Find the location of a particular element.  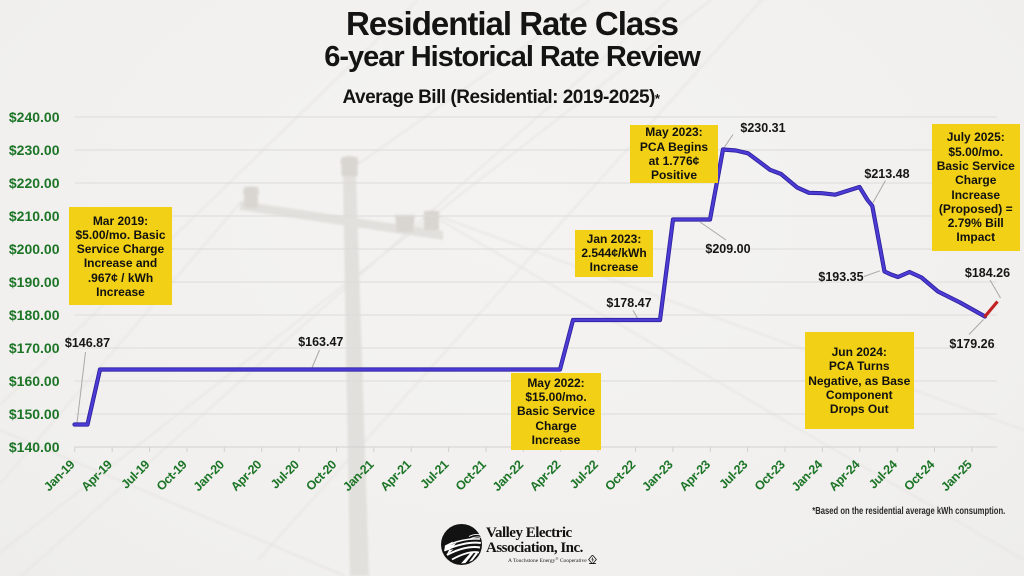

svg-text: Jul-24 is located at coordinates (883, 474).